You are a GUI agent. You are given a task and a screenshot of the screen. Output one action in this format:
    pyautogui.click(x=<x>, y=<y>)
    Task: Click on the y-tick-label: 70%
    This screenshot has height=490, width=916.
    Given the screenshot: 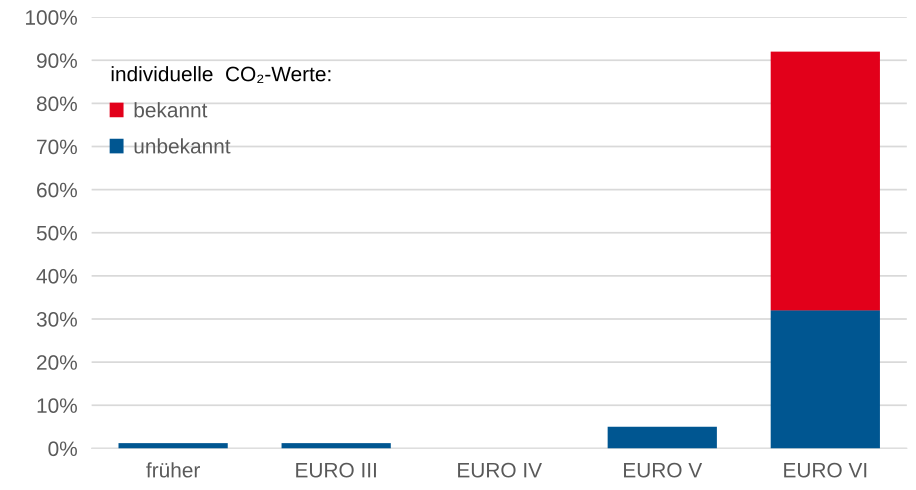 What is the action you would take?
    pyautogui.click(x=57, y=147)
    